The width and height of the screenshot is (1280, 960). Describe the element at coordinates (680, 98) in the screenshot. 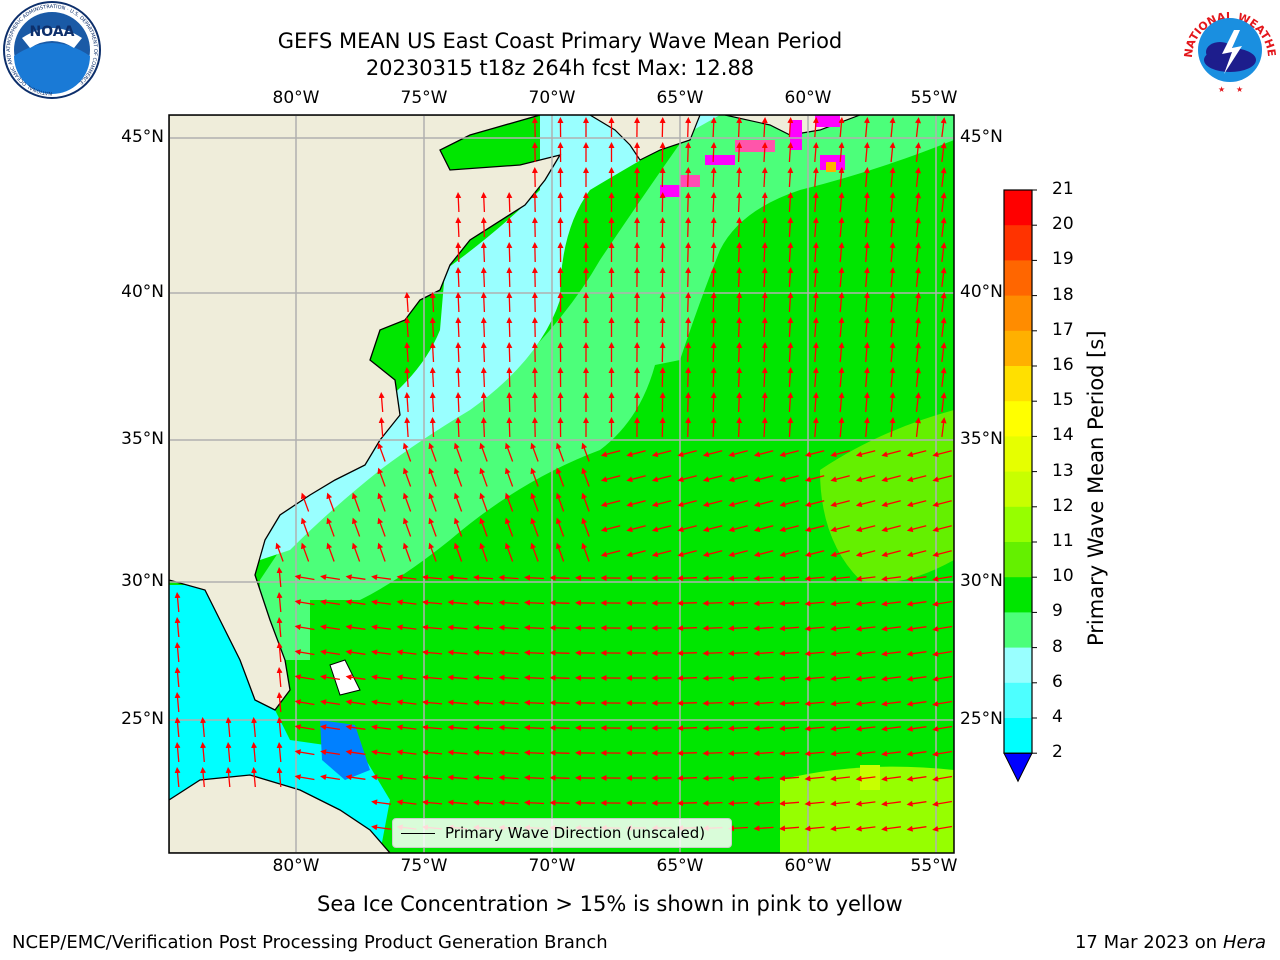

I see `lon-tick-top-65w: 65°W` at that location.